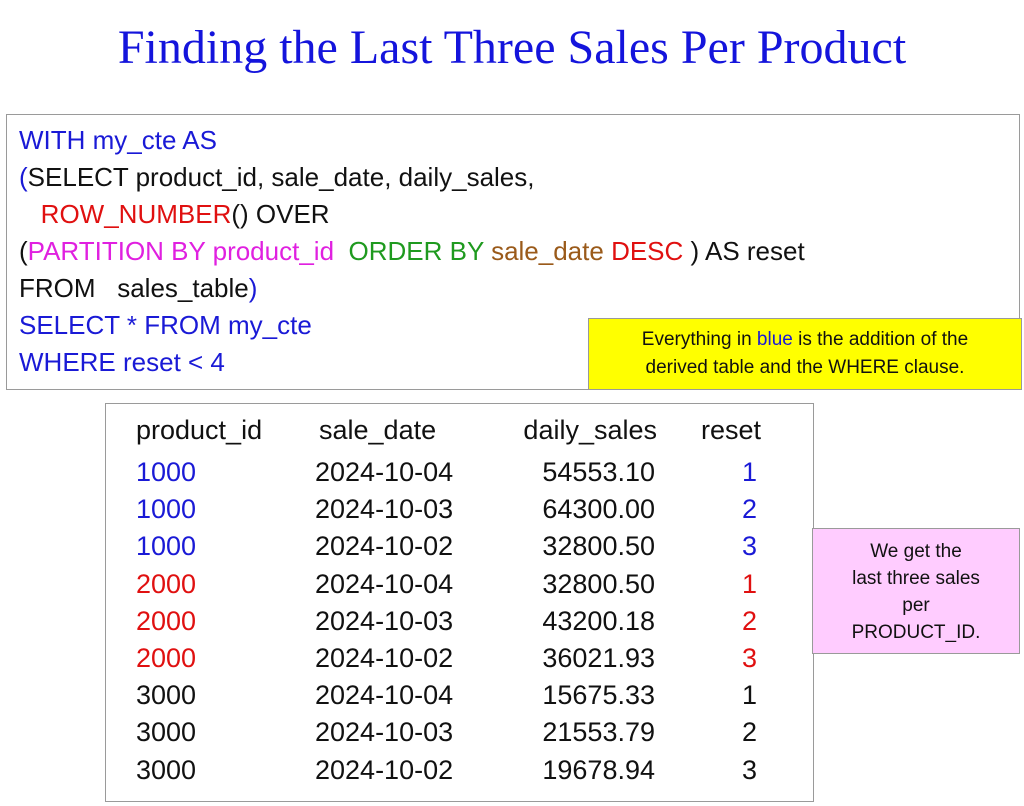 This screenshot has width=1024, height=806. What do you see at coordinates (378, 430) in the screenshot?
I see `header-sale-date: sale_date` at bounding box center [378, 430].